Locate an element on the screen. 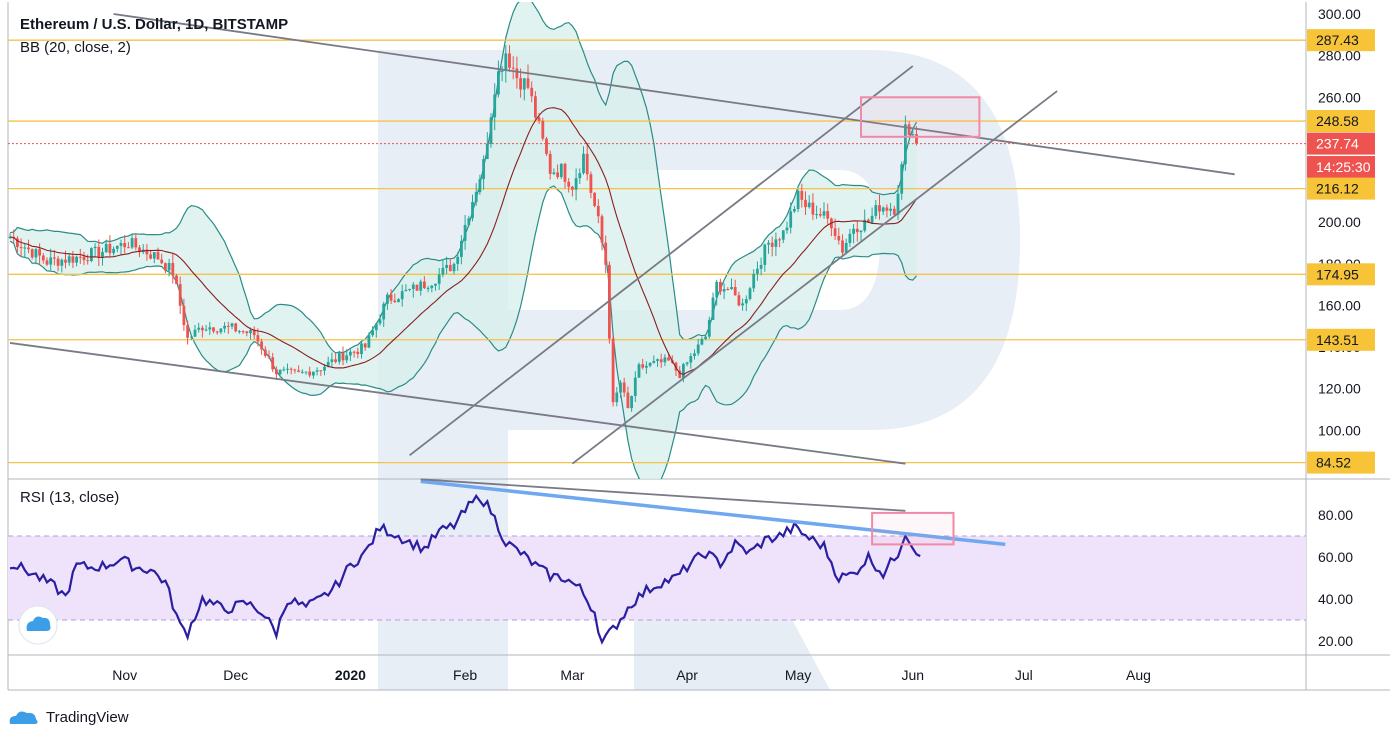 Image resolution: width=1398 pixels, height=740 pixels. rsi-line is located at coordinates (465, 569).